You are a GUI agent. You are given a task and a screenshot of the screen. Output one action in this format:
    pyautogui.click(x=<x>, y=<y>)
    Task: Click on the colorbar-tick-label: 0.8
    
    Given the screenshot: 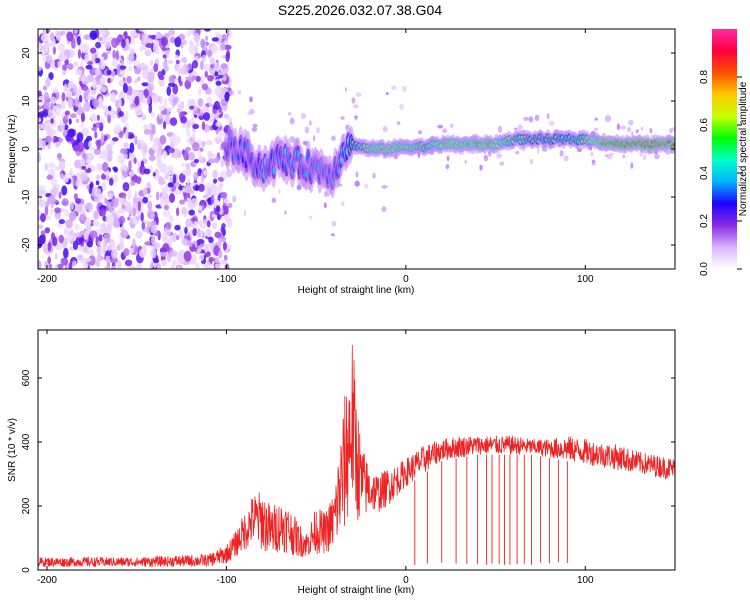 What is the action you would take?
    pyautogui.click(x=704, y=77)
    